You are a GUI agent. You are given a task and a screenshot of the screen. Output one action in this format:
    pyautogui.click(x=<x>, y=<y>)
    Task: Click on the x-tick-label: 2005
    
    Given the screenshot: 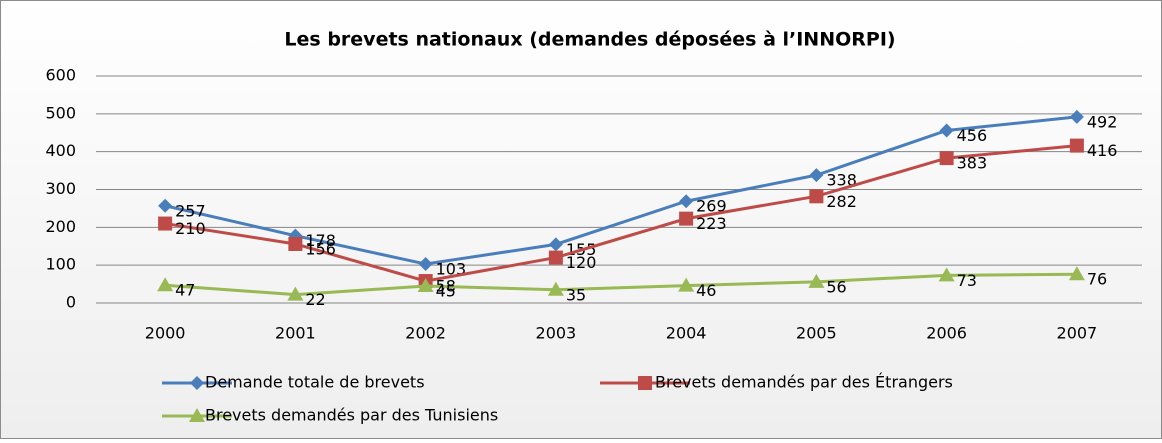 What is the action you would take?
    pyautogui.click(x=816, y=333)
    